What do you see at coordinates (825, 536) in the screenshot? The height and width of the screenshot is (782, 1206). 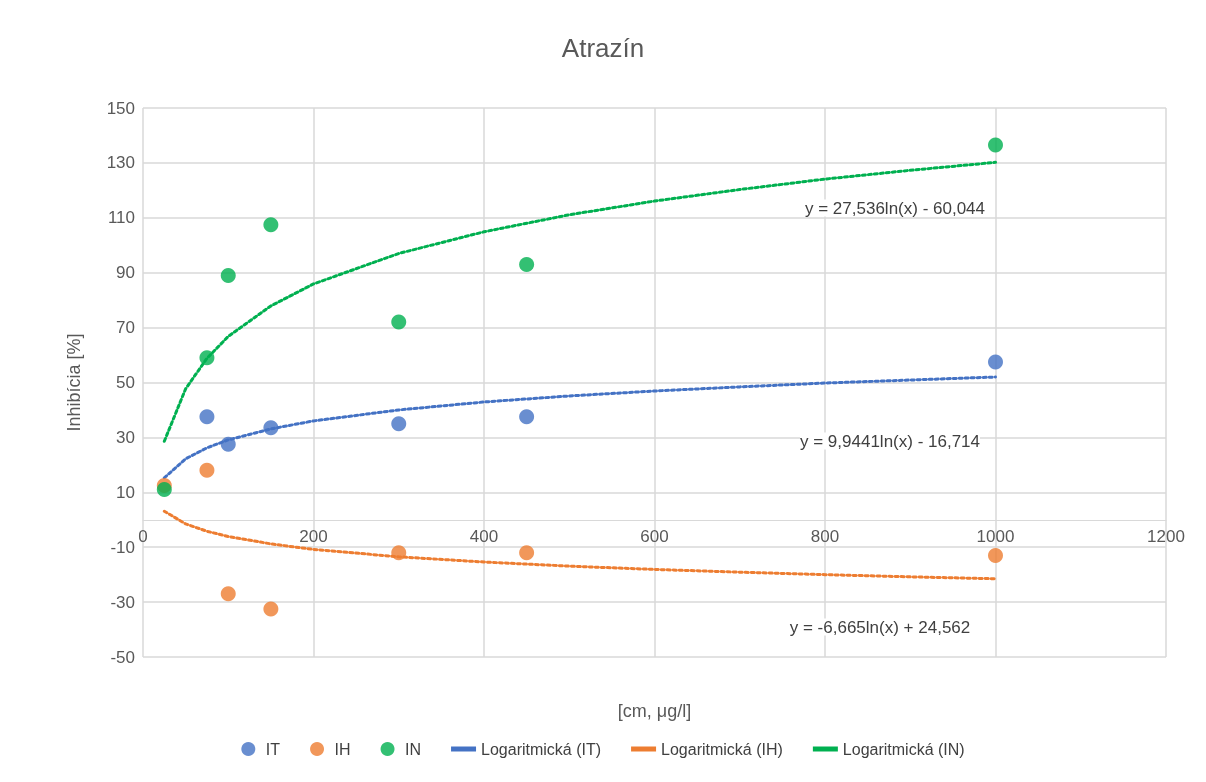 I see `x-tick-label: 800` at bounding box center [825, 536].